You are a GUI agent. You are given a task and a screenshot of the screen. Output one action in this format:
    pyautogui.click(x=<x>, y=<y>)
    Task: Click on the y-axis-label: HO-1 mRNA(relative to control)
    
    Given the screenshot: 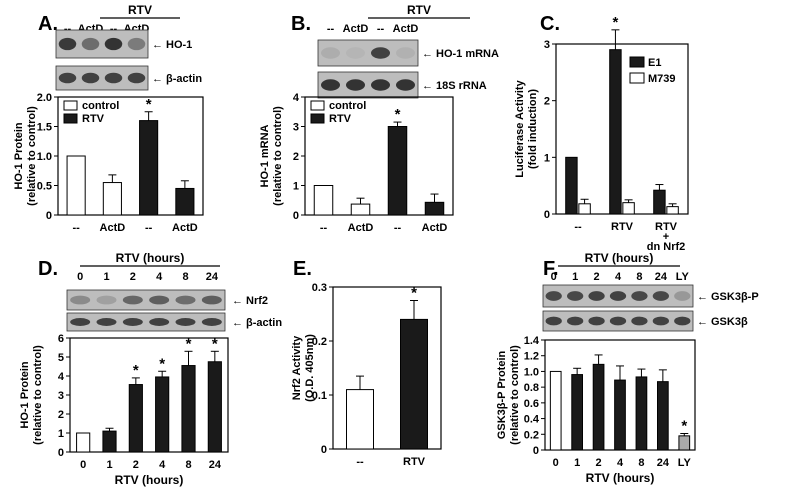 What is the action you would take?
    pyautogui.click(x=271, y=156)
    